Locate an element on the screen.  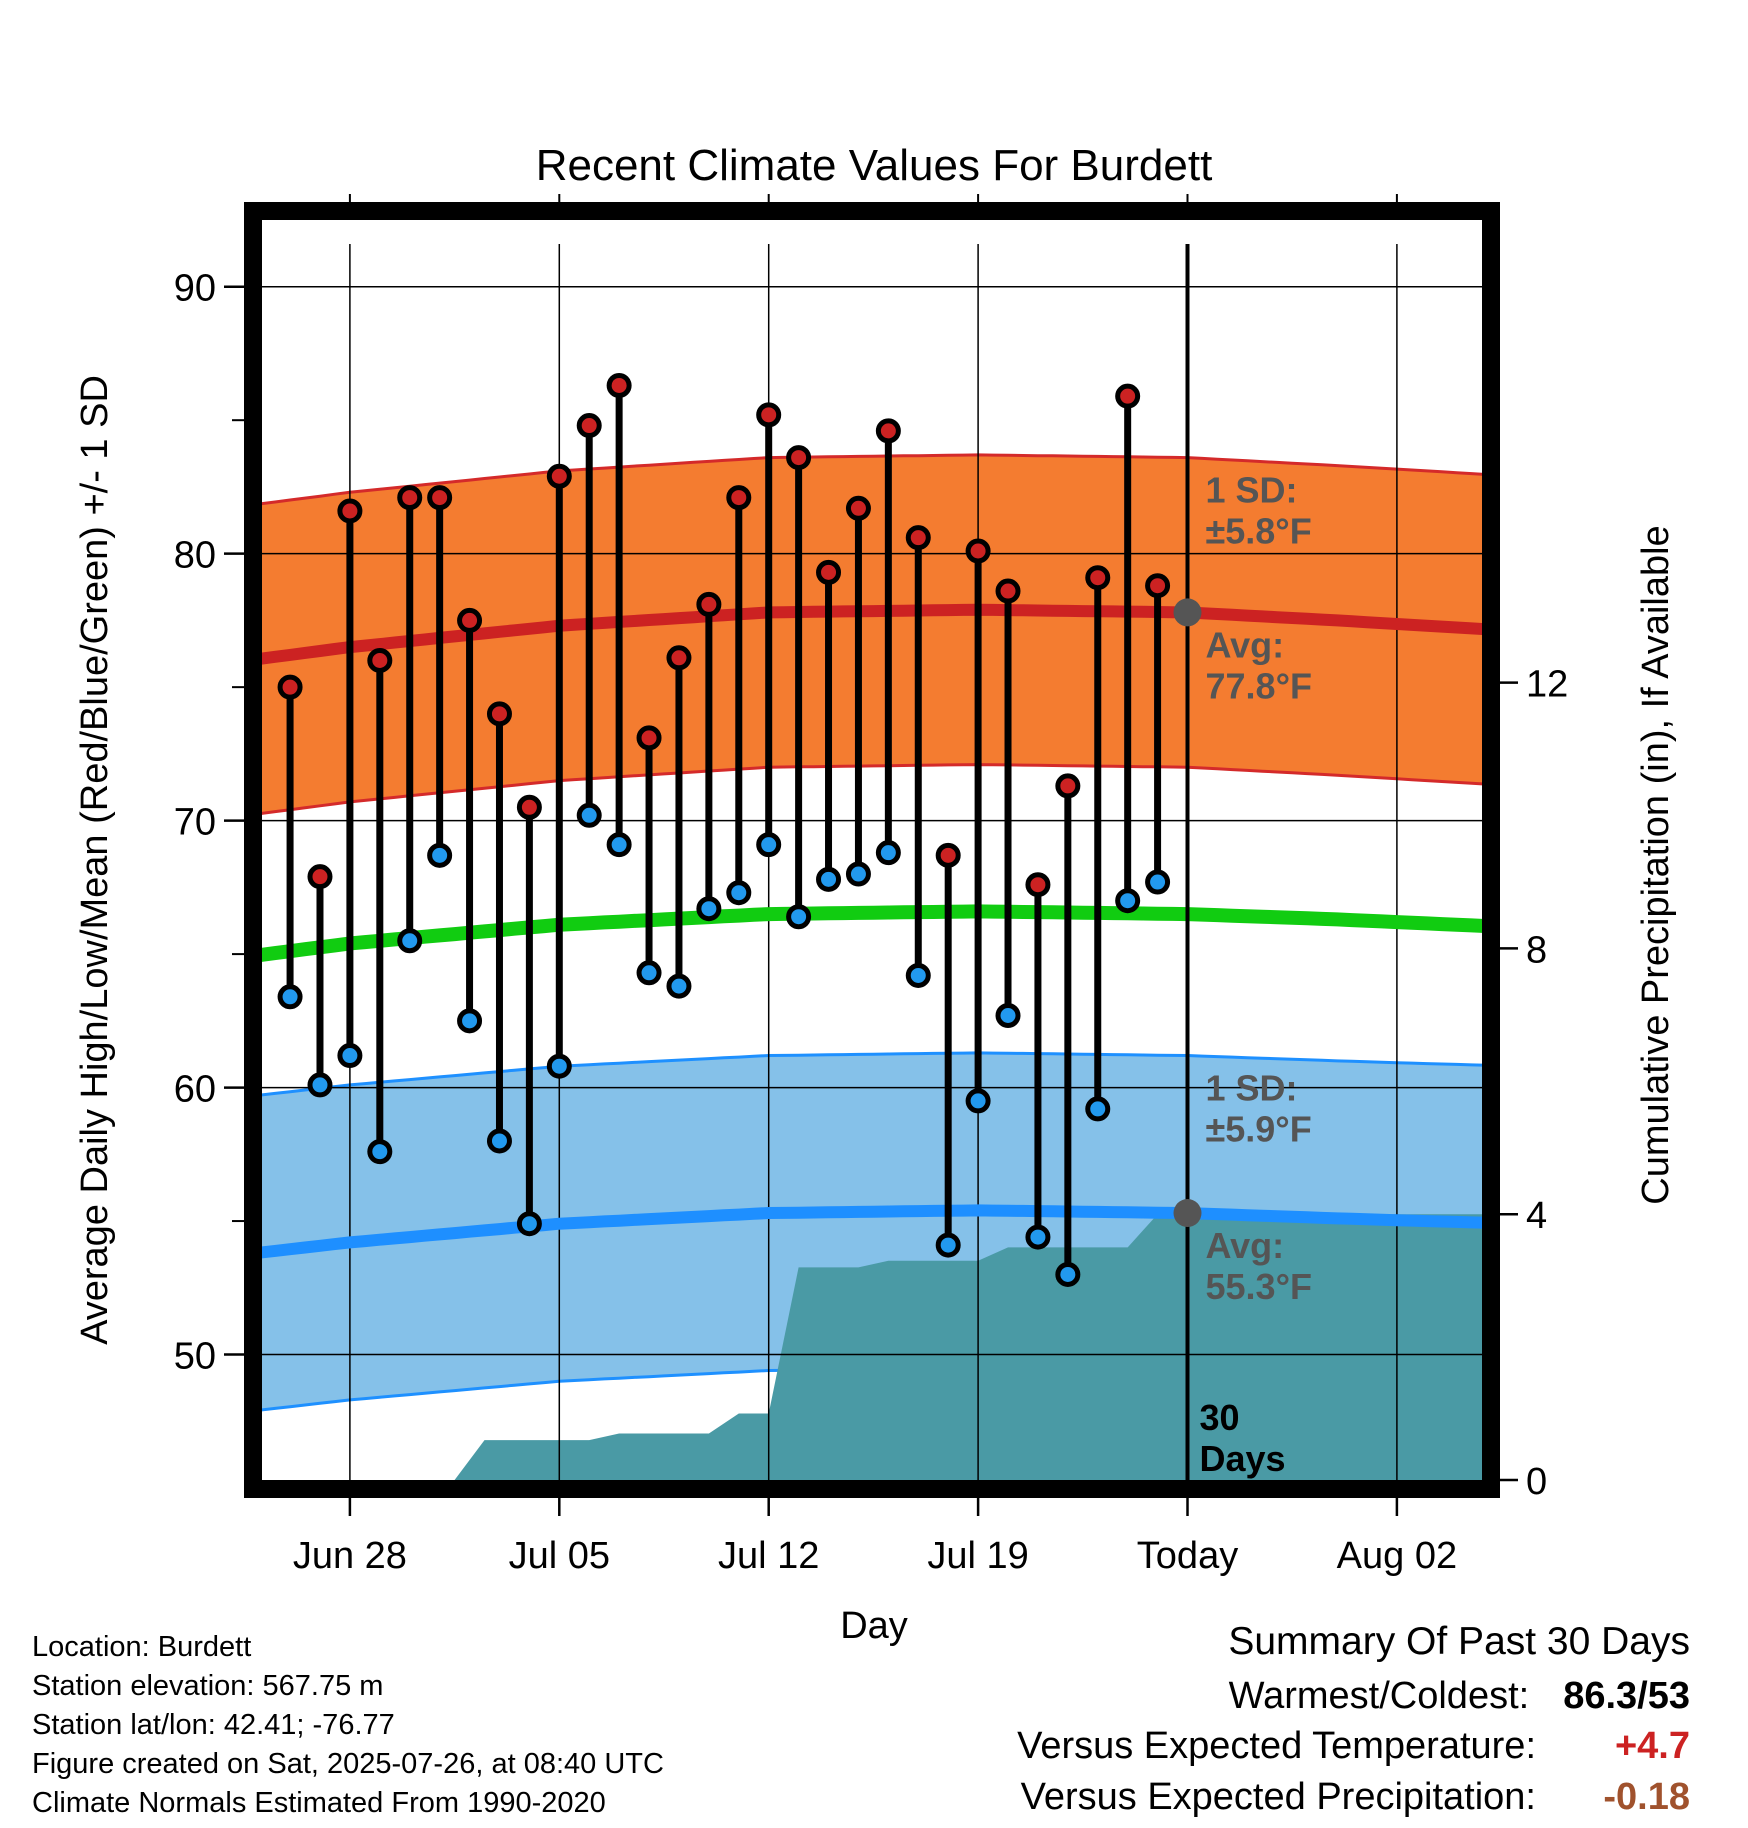
low-avg-annotation: 55.3°F is located at coordinates (1259, 1286).